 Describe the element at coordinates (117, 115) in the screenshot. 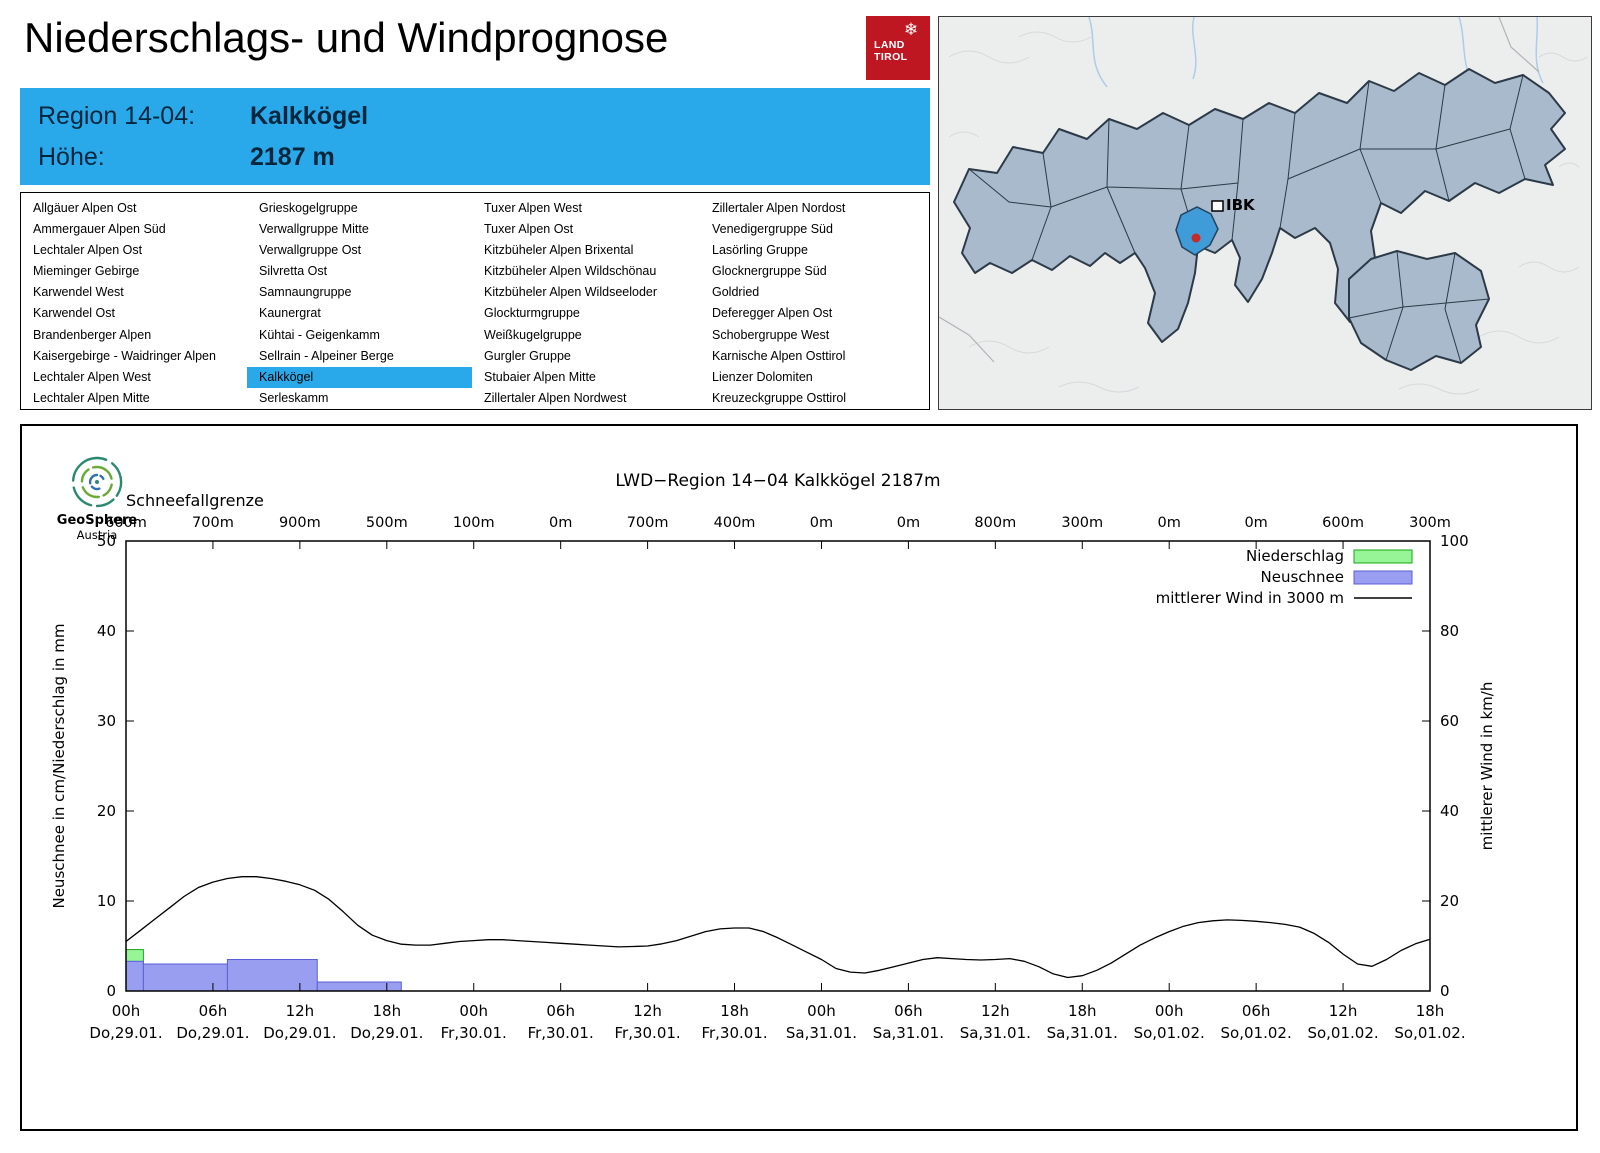

I see `region-label: Region 14-04:` at that location.